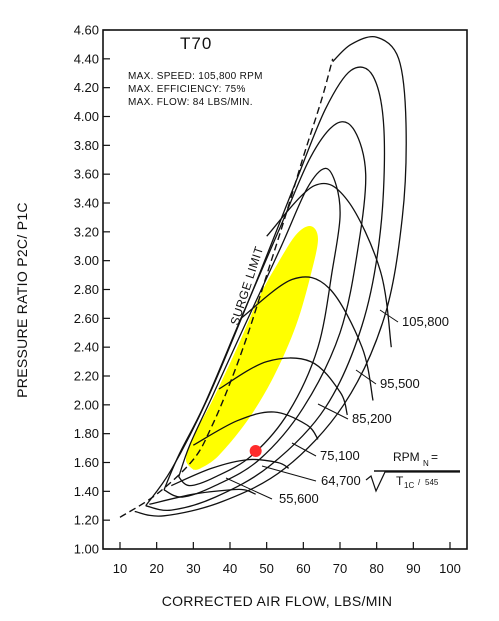  Describe the element at coordinates (413, 568) in the screenshot. I see `x-tick-label: 90` at that location.